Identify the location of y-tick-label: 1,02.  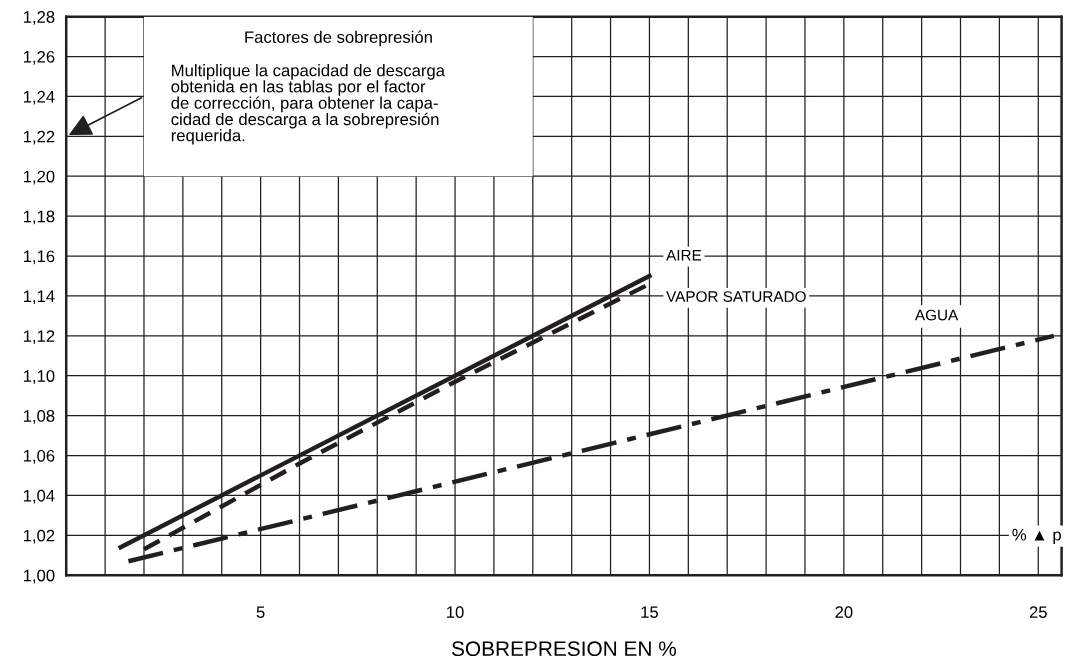
(39, 536).